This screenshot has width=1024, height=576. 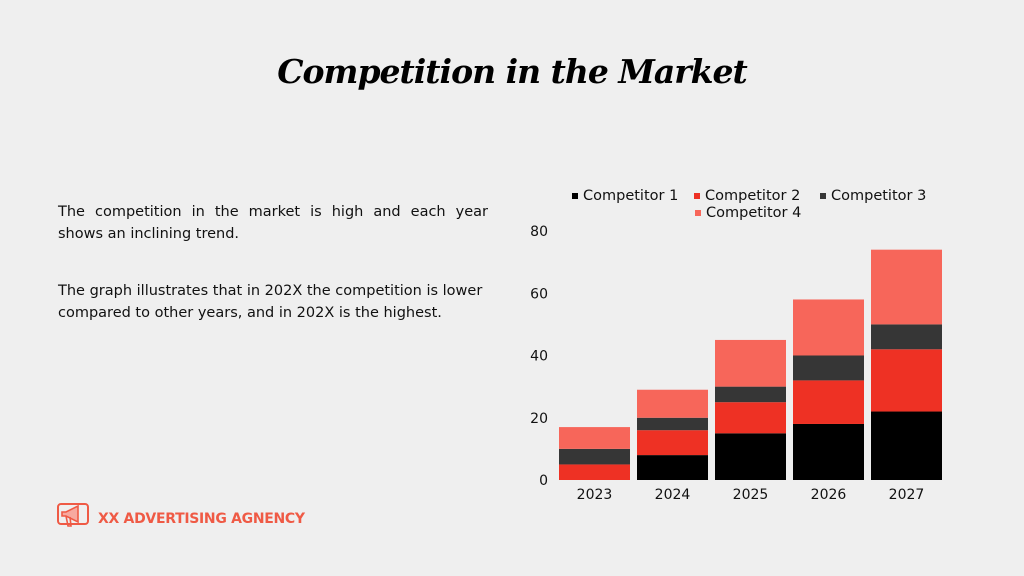 I want to click on megaphone-icon, so click(x=73, y=515).